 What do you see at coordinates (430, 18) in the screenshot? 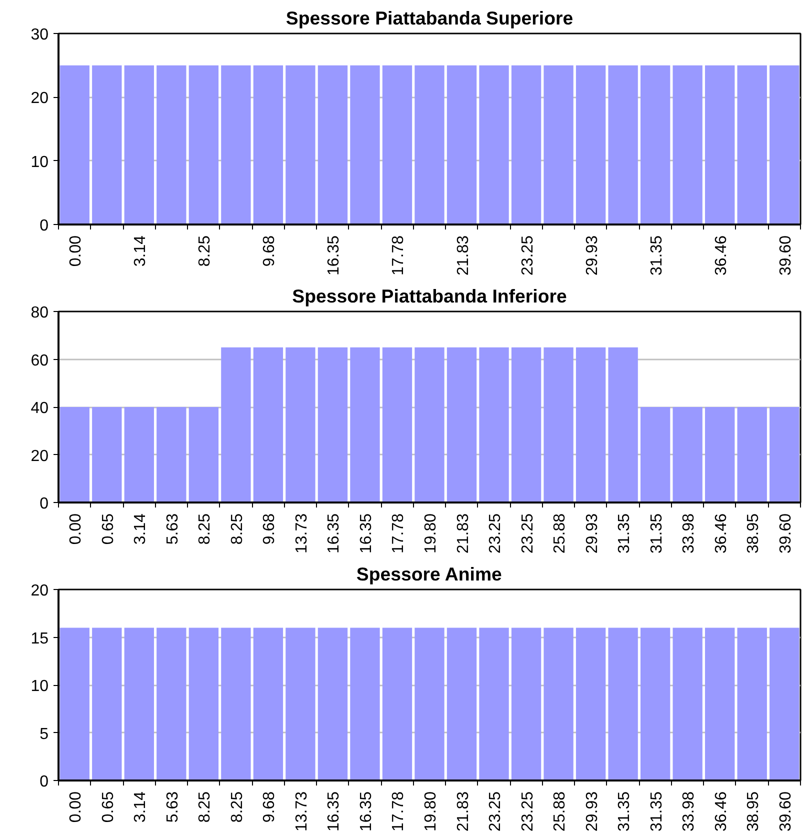
I see `chart-title: Spessore Piattabanda Superiore` at bounding box center [430, 18].